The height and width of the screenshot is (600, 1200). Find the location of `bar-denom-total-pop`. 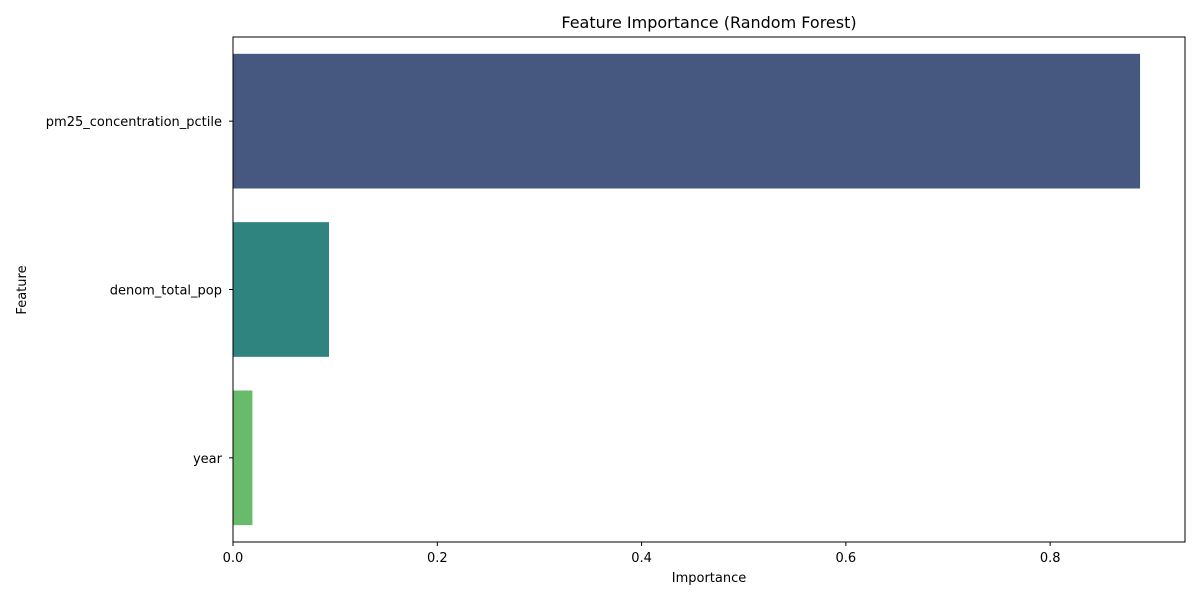

bar-denom-total-pop is located at coordinates (281, 289).